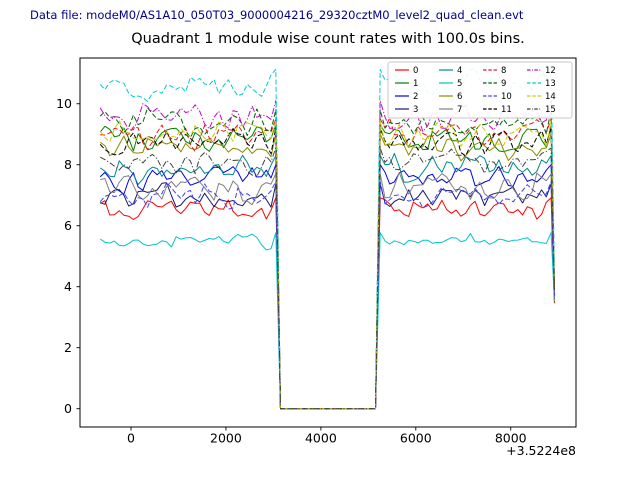 The height and width of the screenshot is (480, 640). What do you see at coordinates (415, 84) in the screenshot?
I see `legend-label-1: 1` at bounding box center [415, 84].